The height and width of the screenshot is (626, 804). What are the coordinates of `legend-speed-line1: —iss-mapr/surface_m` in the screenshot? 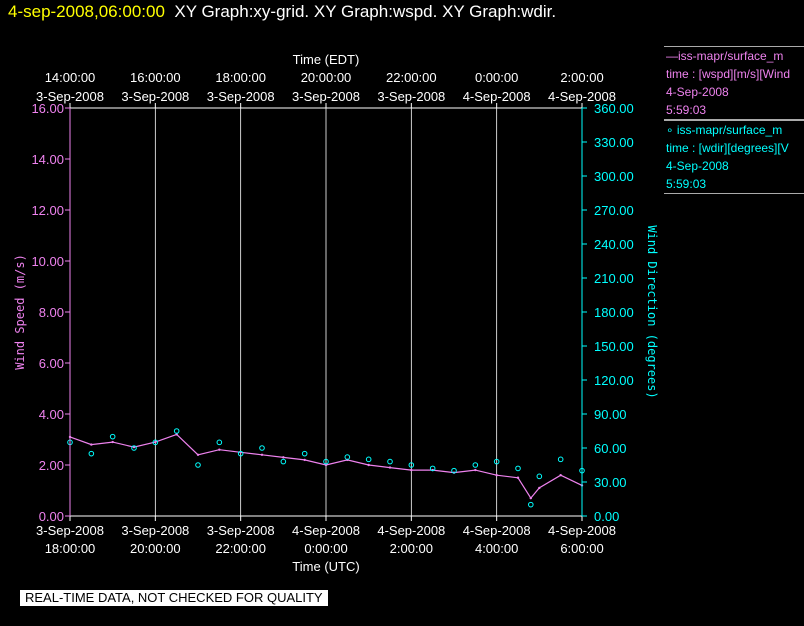 It's located at (725, 56).